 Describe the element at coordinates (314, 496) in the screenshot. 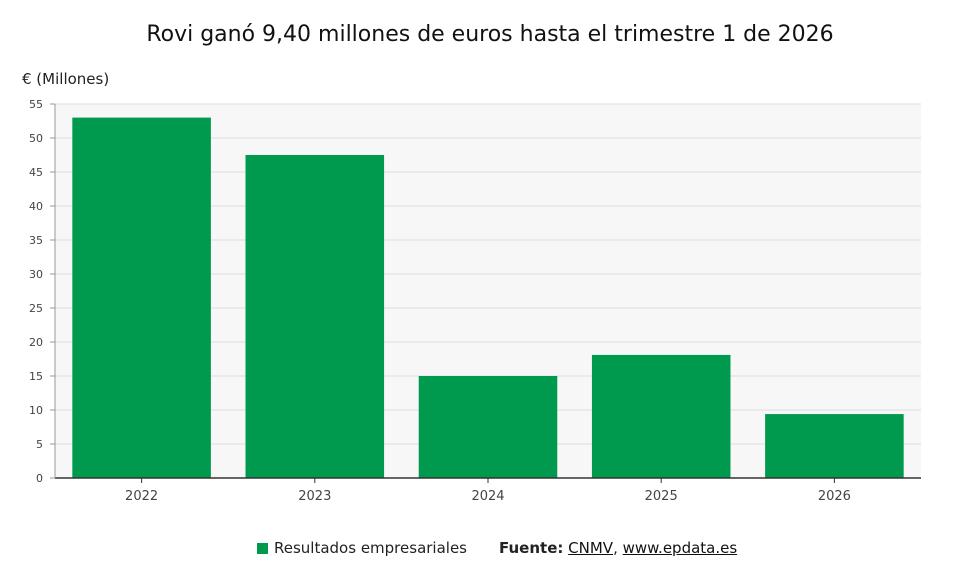

I see `x-tick-label: 2023` at that location.